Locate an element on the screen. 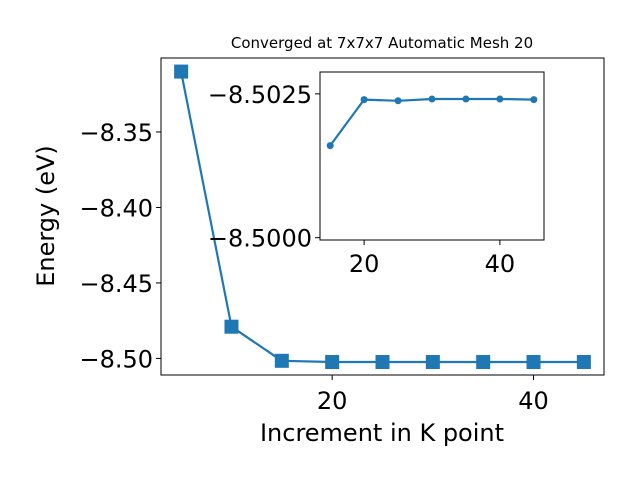  x-axis-label: Increment in K point is located at coordinates (382, 433).